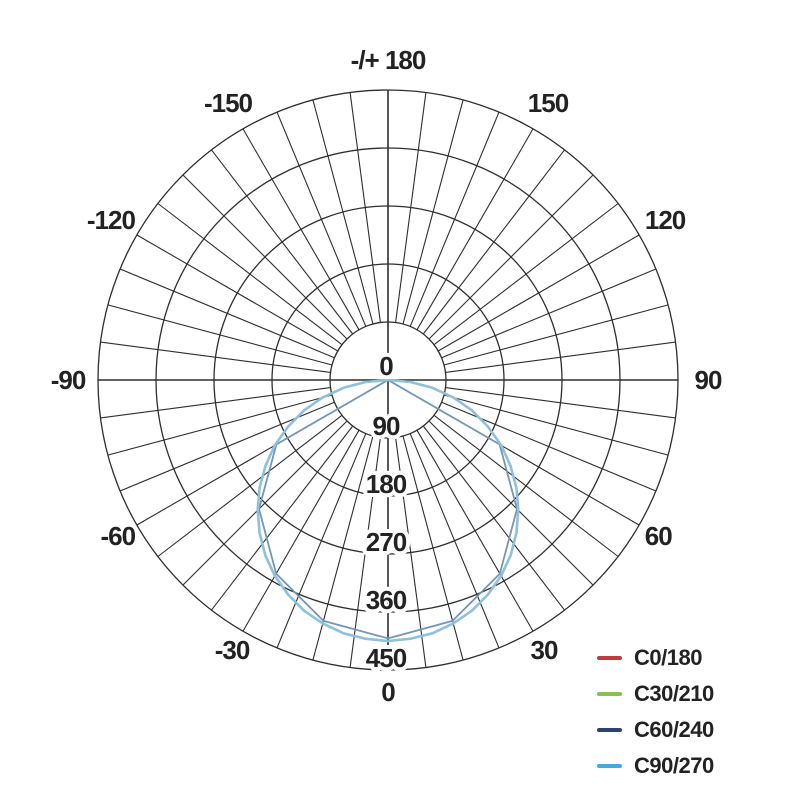 Image resolution: width=800 pixels, height=800 pixels. Describe the element at coordinates (386, 600) in the screenshot. I see `radial-tick-label-360: 360` at that location.